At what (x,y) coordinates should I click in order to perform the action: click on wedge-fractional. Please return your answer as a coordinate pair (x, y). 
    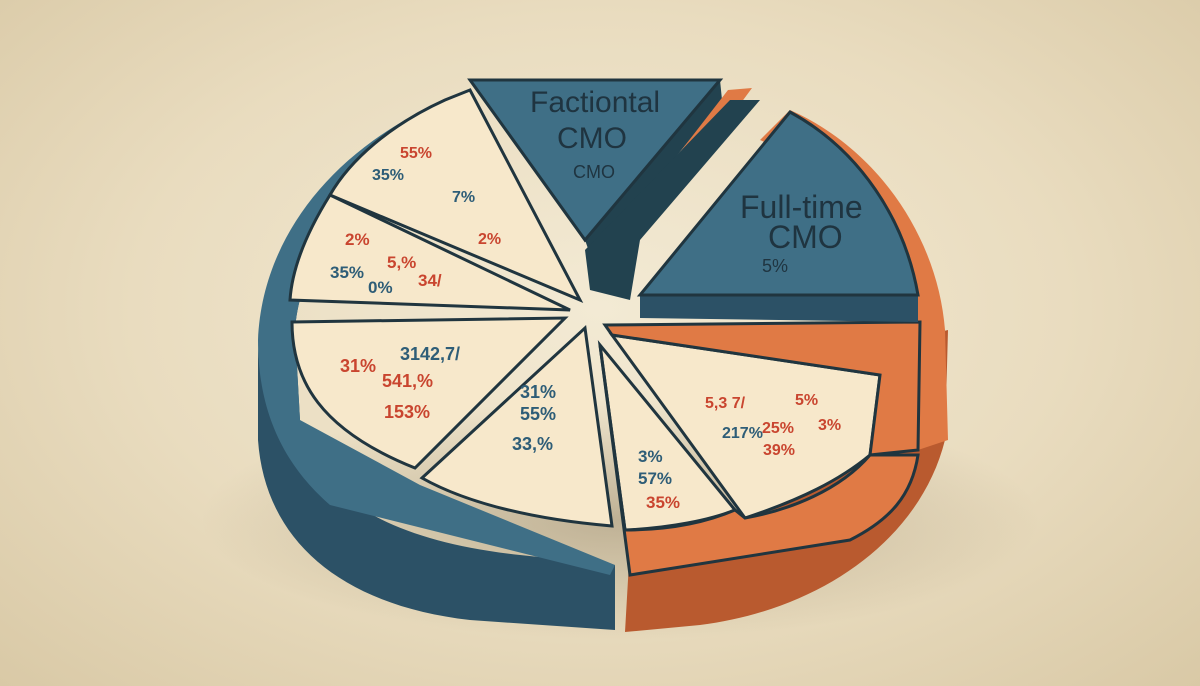
    Looking at the image, I should click on (595, 160).